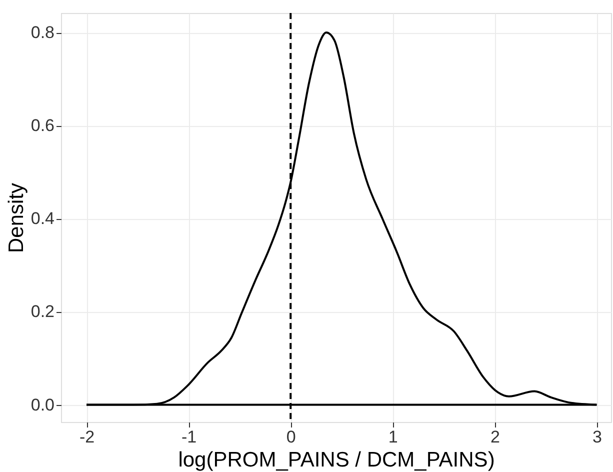 This screenshot has width=613, height=472. What do you see at coordinates (597, 437) in the screenshot?
I see `x-tick-label: 3` at bounding box center [597, 437].